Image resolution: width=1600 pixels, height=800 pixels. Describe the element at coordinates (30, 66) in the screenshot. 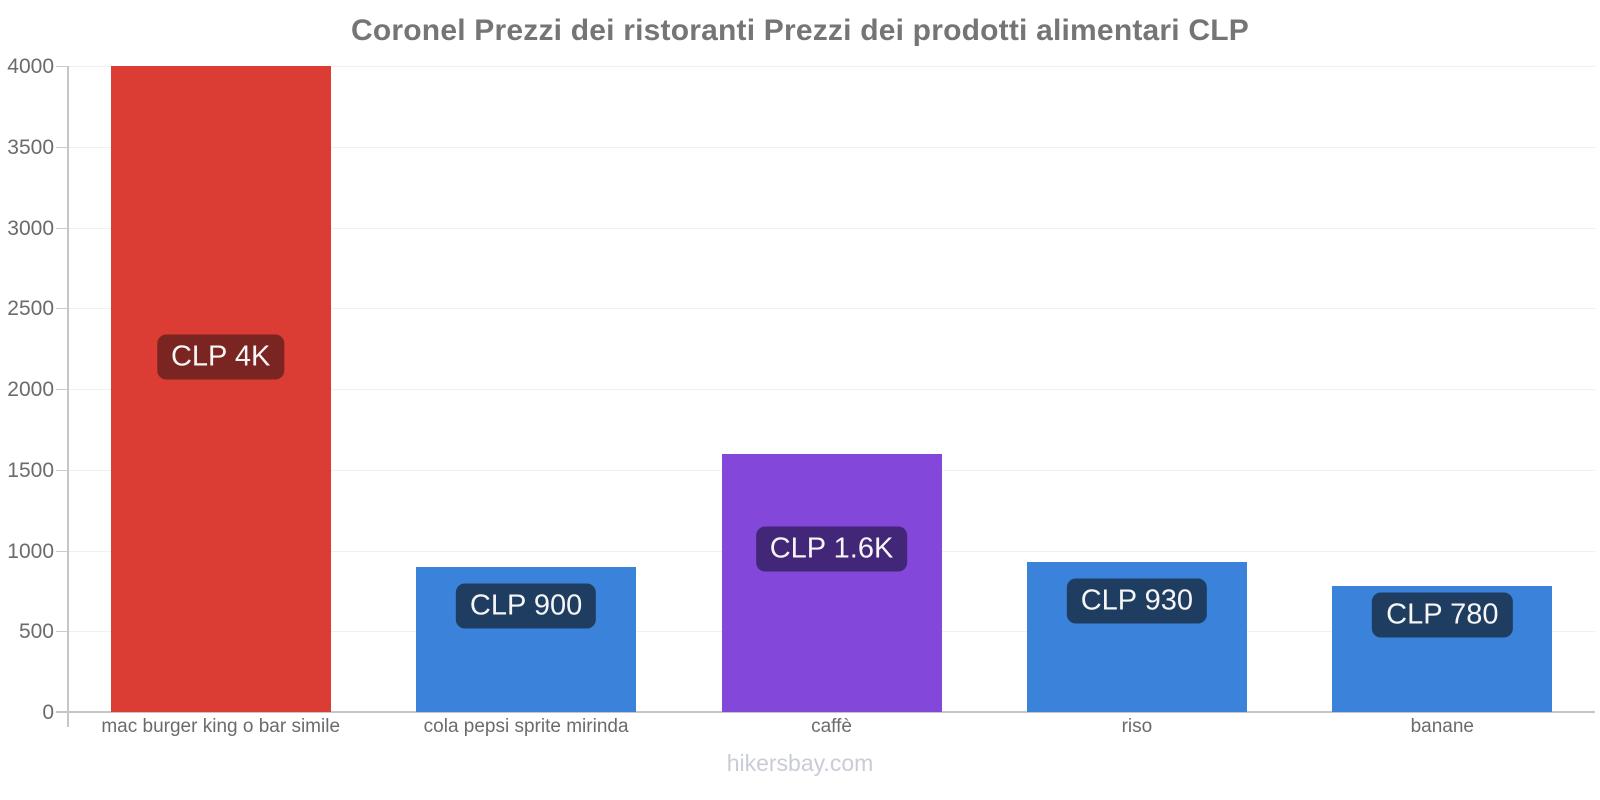

I see `y-tick-label: 4000` at that location.